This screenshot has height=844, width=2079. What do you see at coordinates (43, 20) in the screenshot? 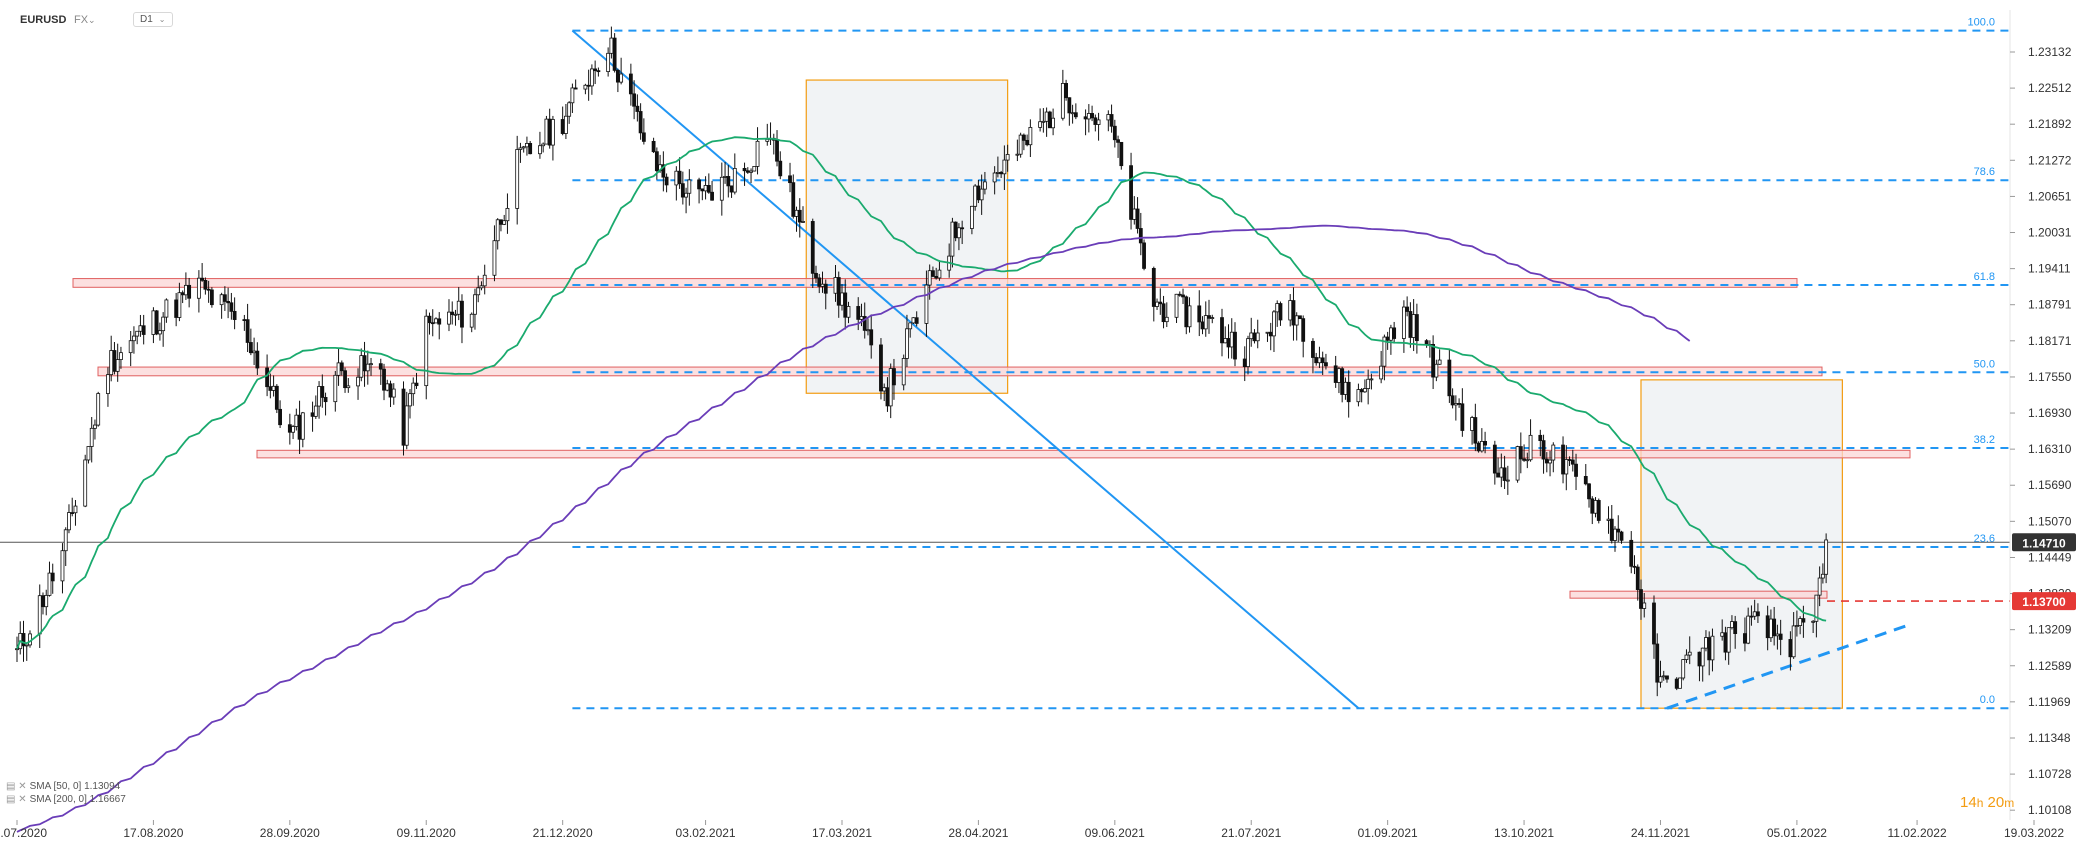
I see `symbol-label: EURUSD` at bounding box center [43, 20].